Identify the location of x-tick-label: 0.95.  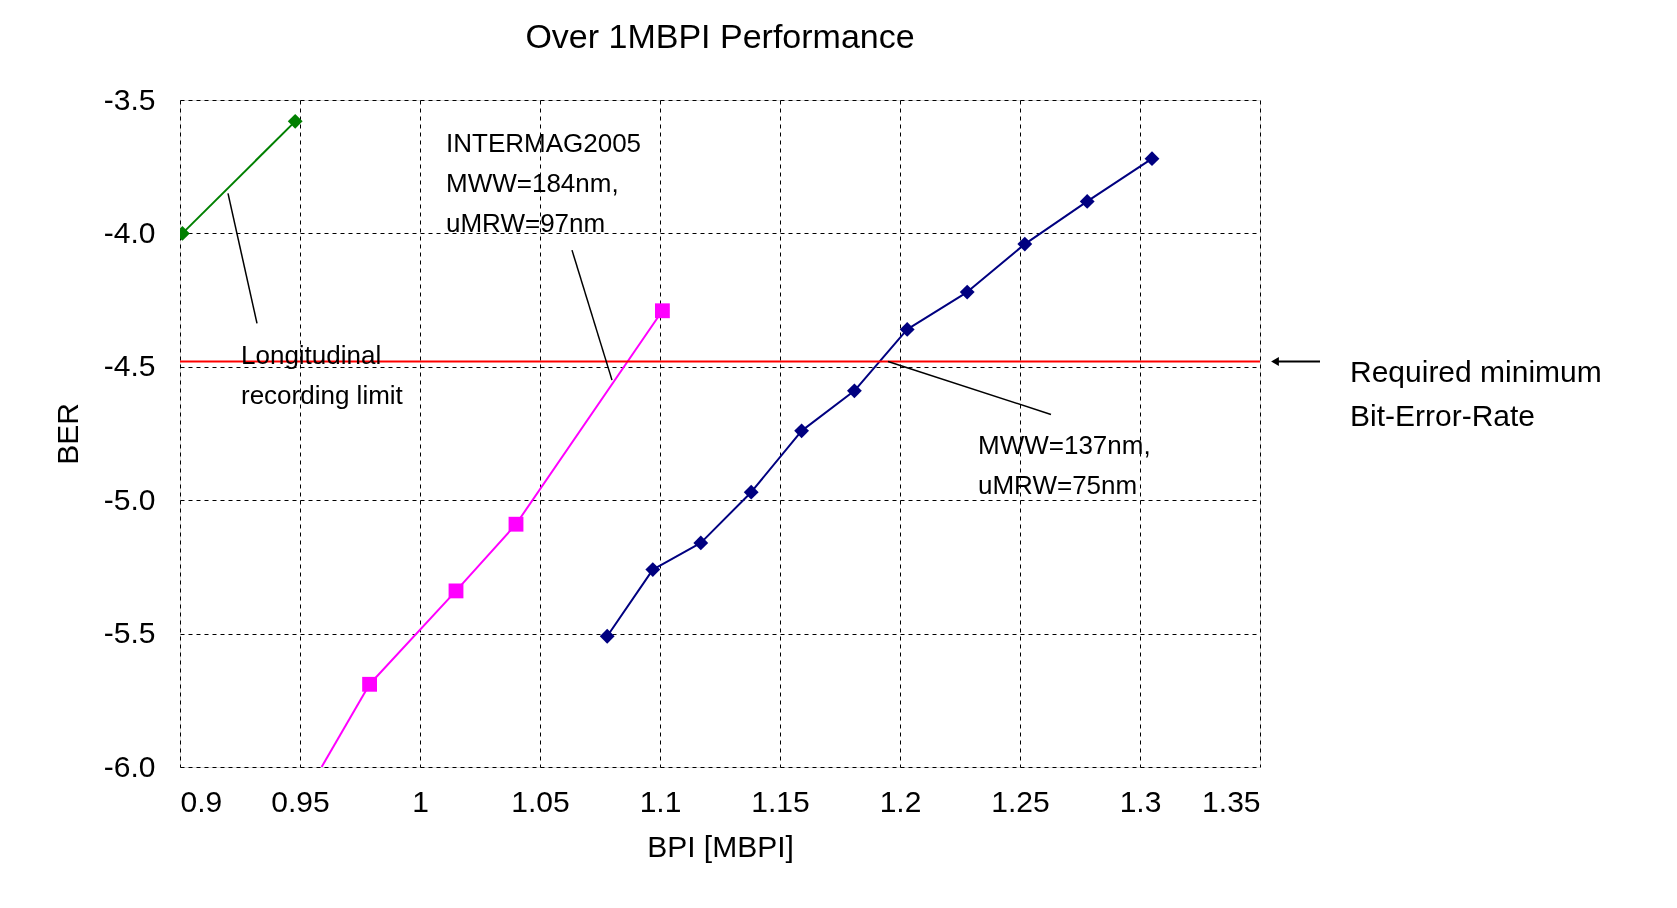
(300, 801).